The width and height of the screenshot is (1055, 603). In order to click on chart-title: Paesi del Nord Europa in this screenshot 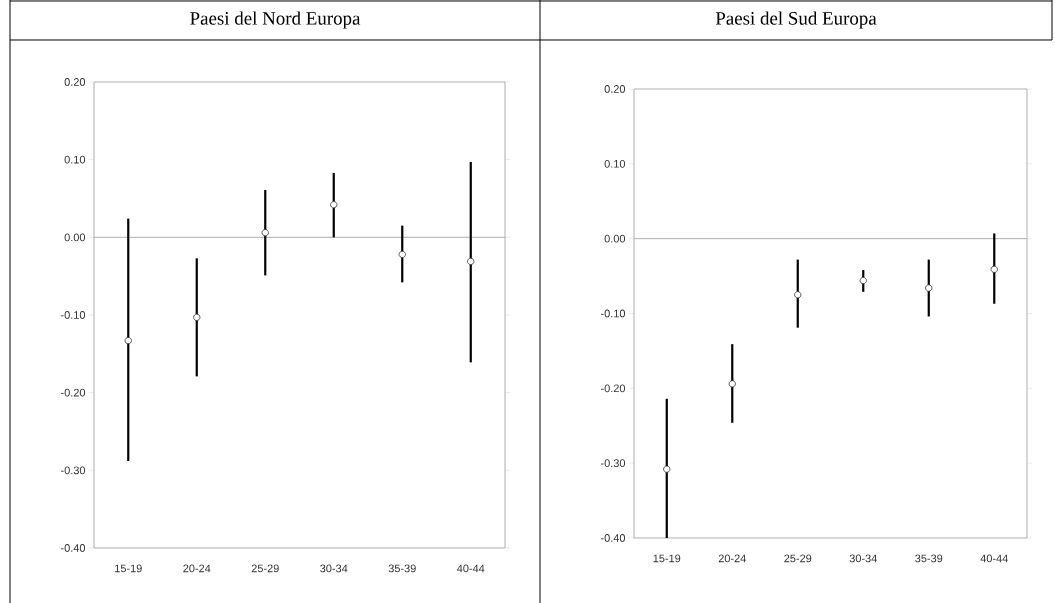, I will do `click(275, 20)`.